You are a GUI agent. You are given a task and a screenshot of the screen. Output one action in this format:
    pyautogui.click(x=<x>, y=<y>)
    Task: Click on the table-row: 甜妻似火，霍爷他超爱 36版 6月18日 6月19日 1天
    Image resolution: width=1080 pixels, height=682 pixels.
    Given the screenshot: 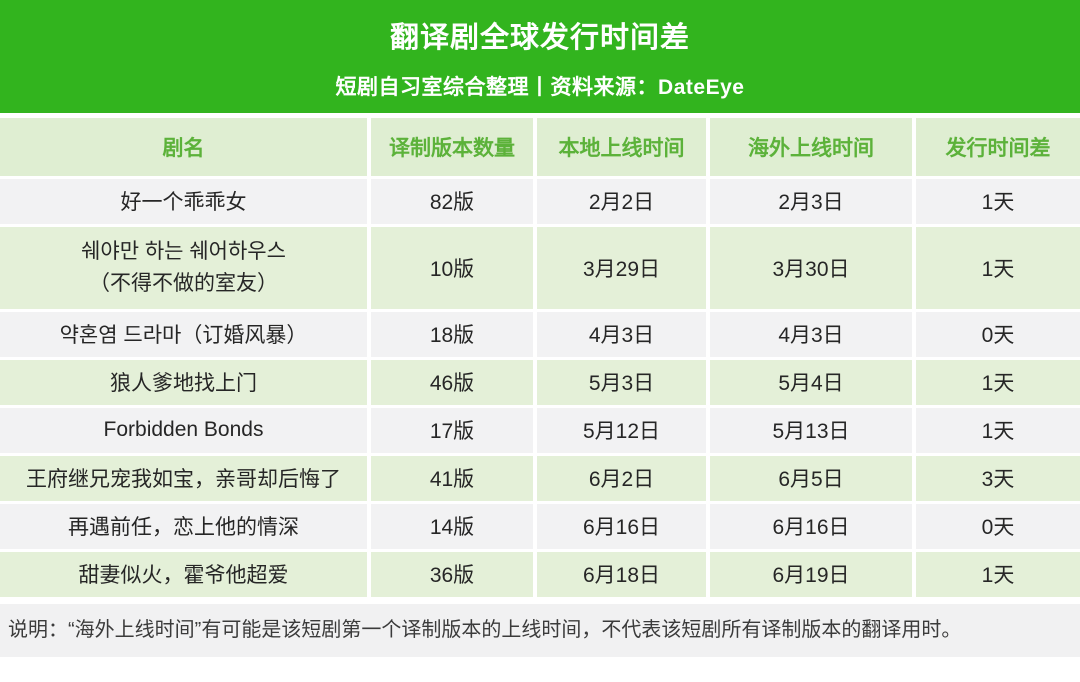 What is the action you would take?
    pyautogui.click(x=540, y=575)
    